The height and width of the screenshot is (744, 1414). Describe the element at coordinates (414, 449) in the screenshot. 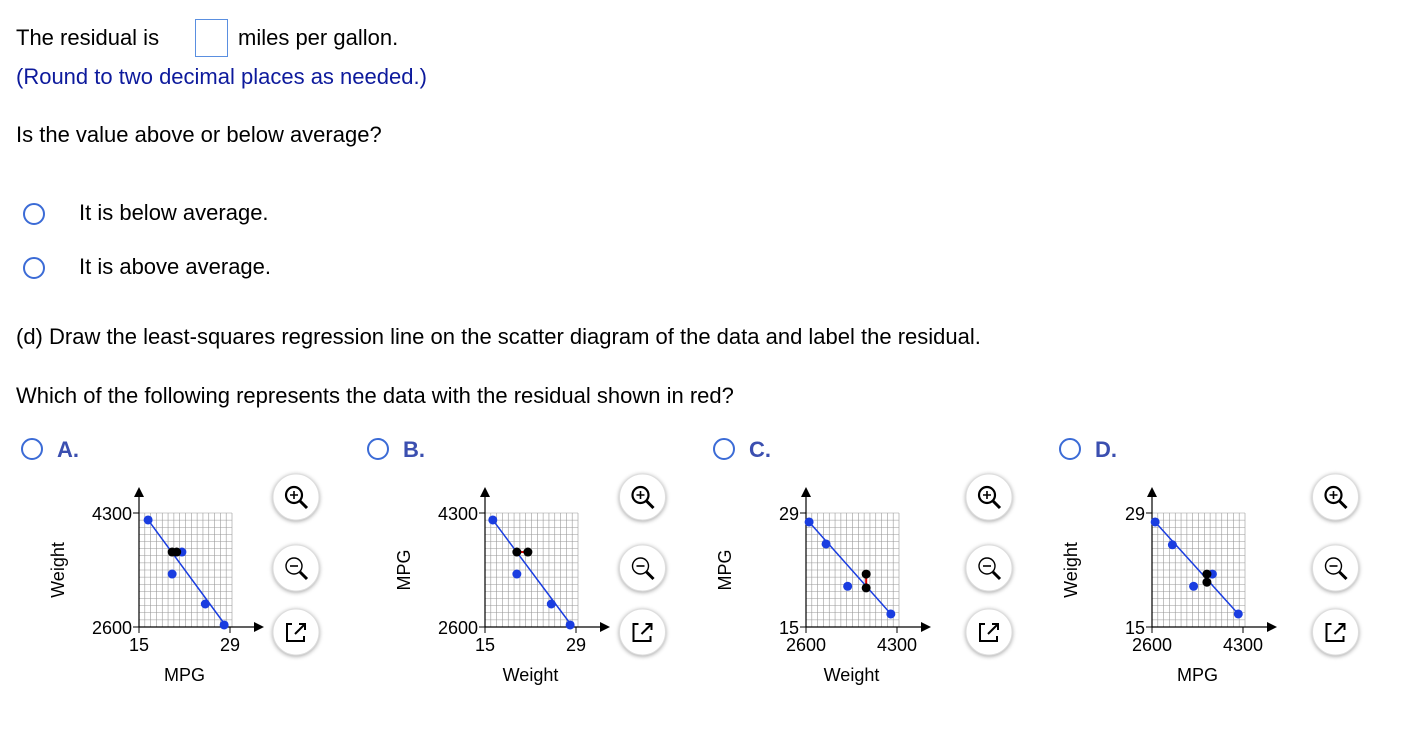

I see `option-letter: B.` at that location.